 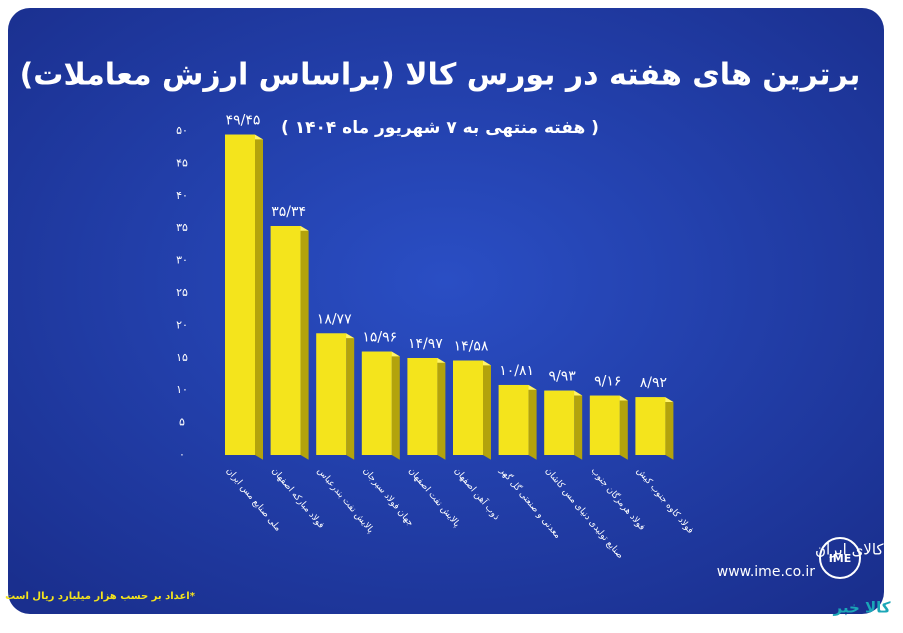 I want to click on y-tick-label: ۱۵, so click(x=182, y=357).